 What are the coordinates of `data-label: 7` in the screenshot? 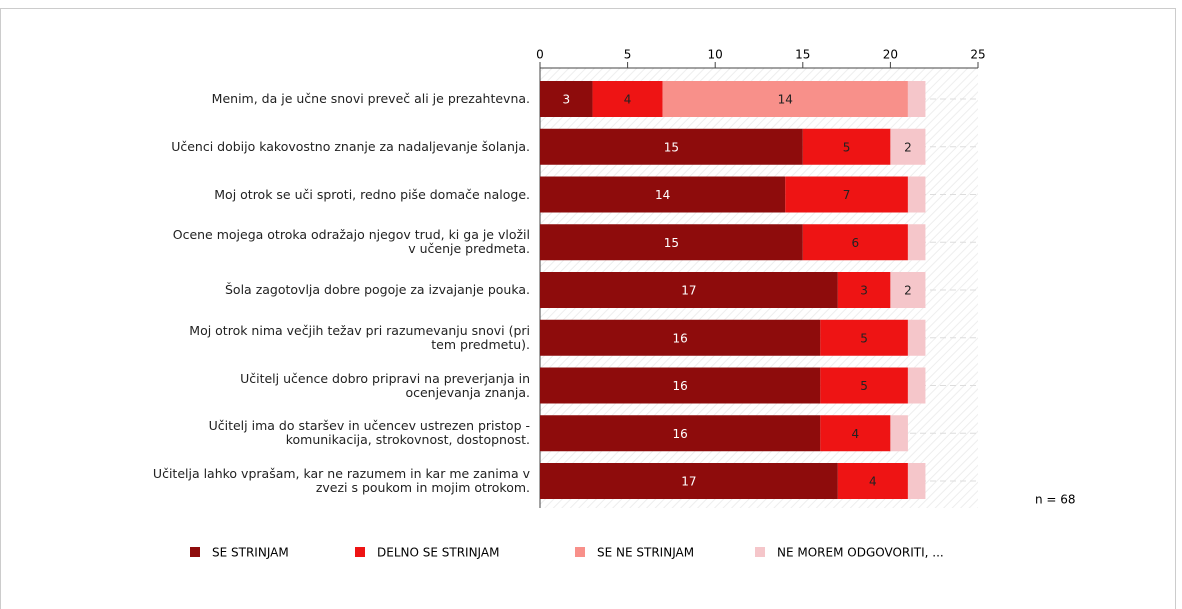 It's located at (847, 195).